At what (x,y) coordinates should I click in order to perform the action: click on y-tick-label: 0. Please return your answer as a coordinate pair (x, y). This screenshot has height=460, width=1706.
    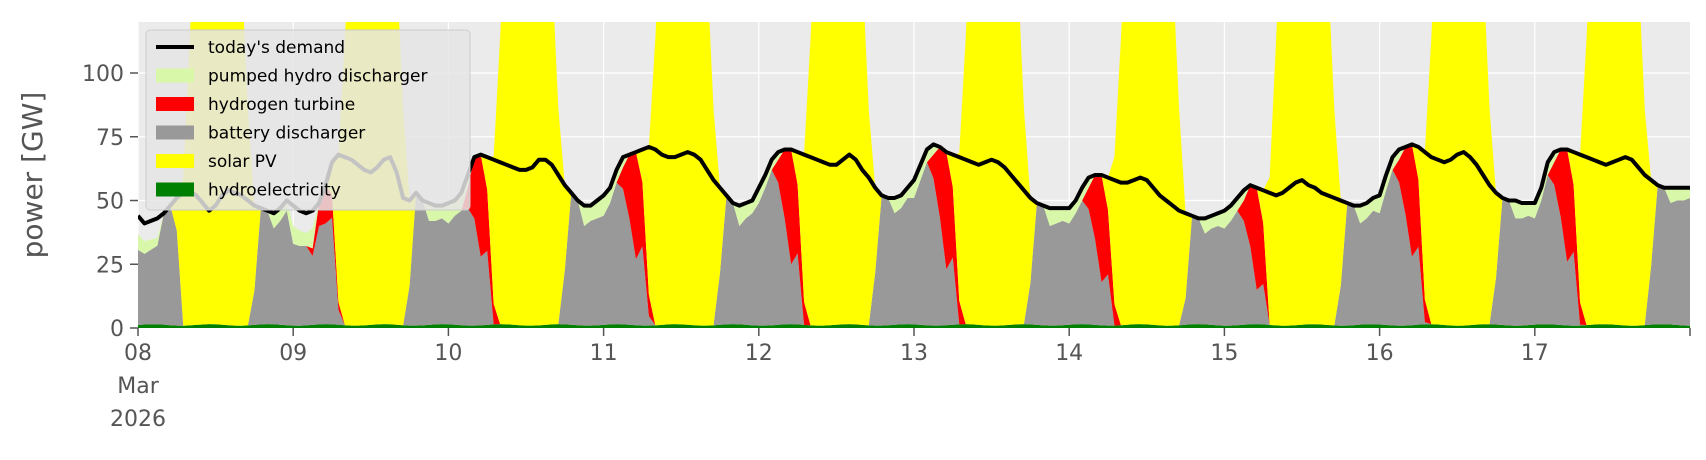
    Looking at the image, I should click on (117, 329).